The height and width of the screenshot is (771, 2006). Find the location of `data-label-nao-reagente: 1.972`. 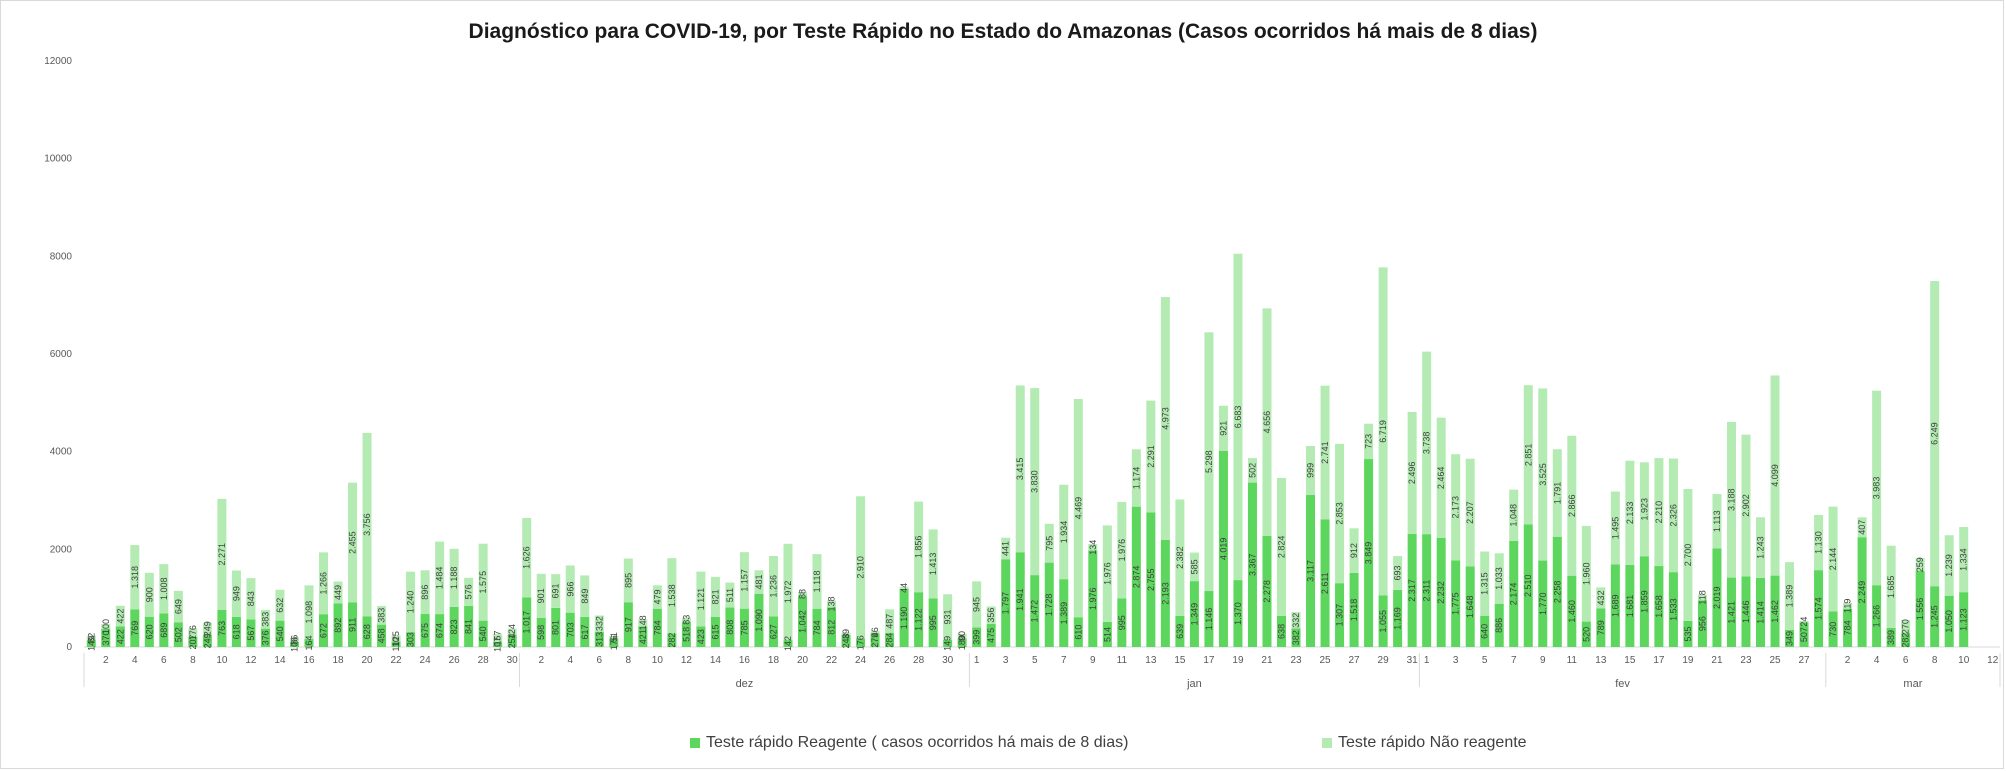

data-label-nao-reagente: 1.972 is located at coordinates (788, 592).